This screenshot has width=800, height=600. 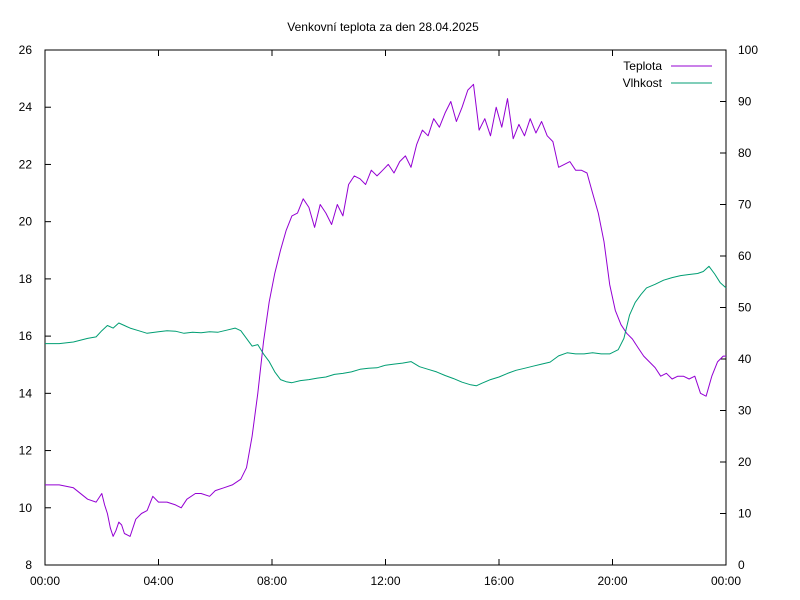 What do you see at coordinates (745, 205) in the screenshot?
I see `y-right-tick-label: 70` at bounding box center [745, 205].